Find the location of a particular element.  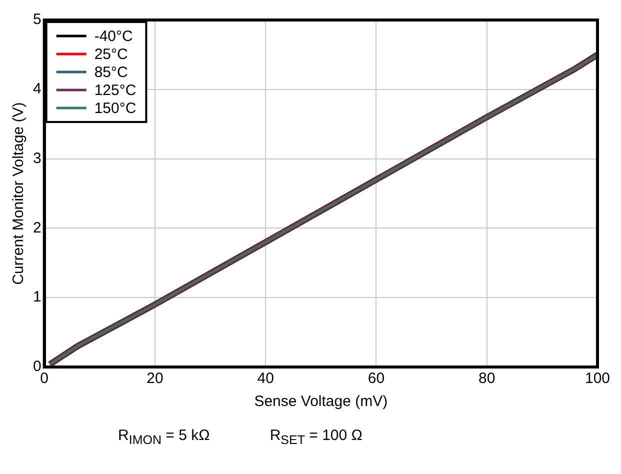

x-tick-label: 80 is located at coordinates (487, 379).